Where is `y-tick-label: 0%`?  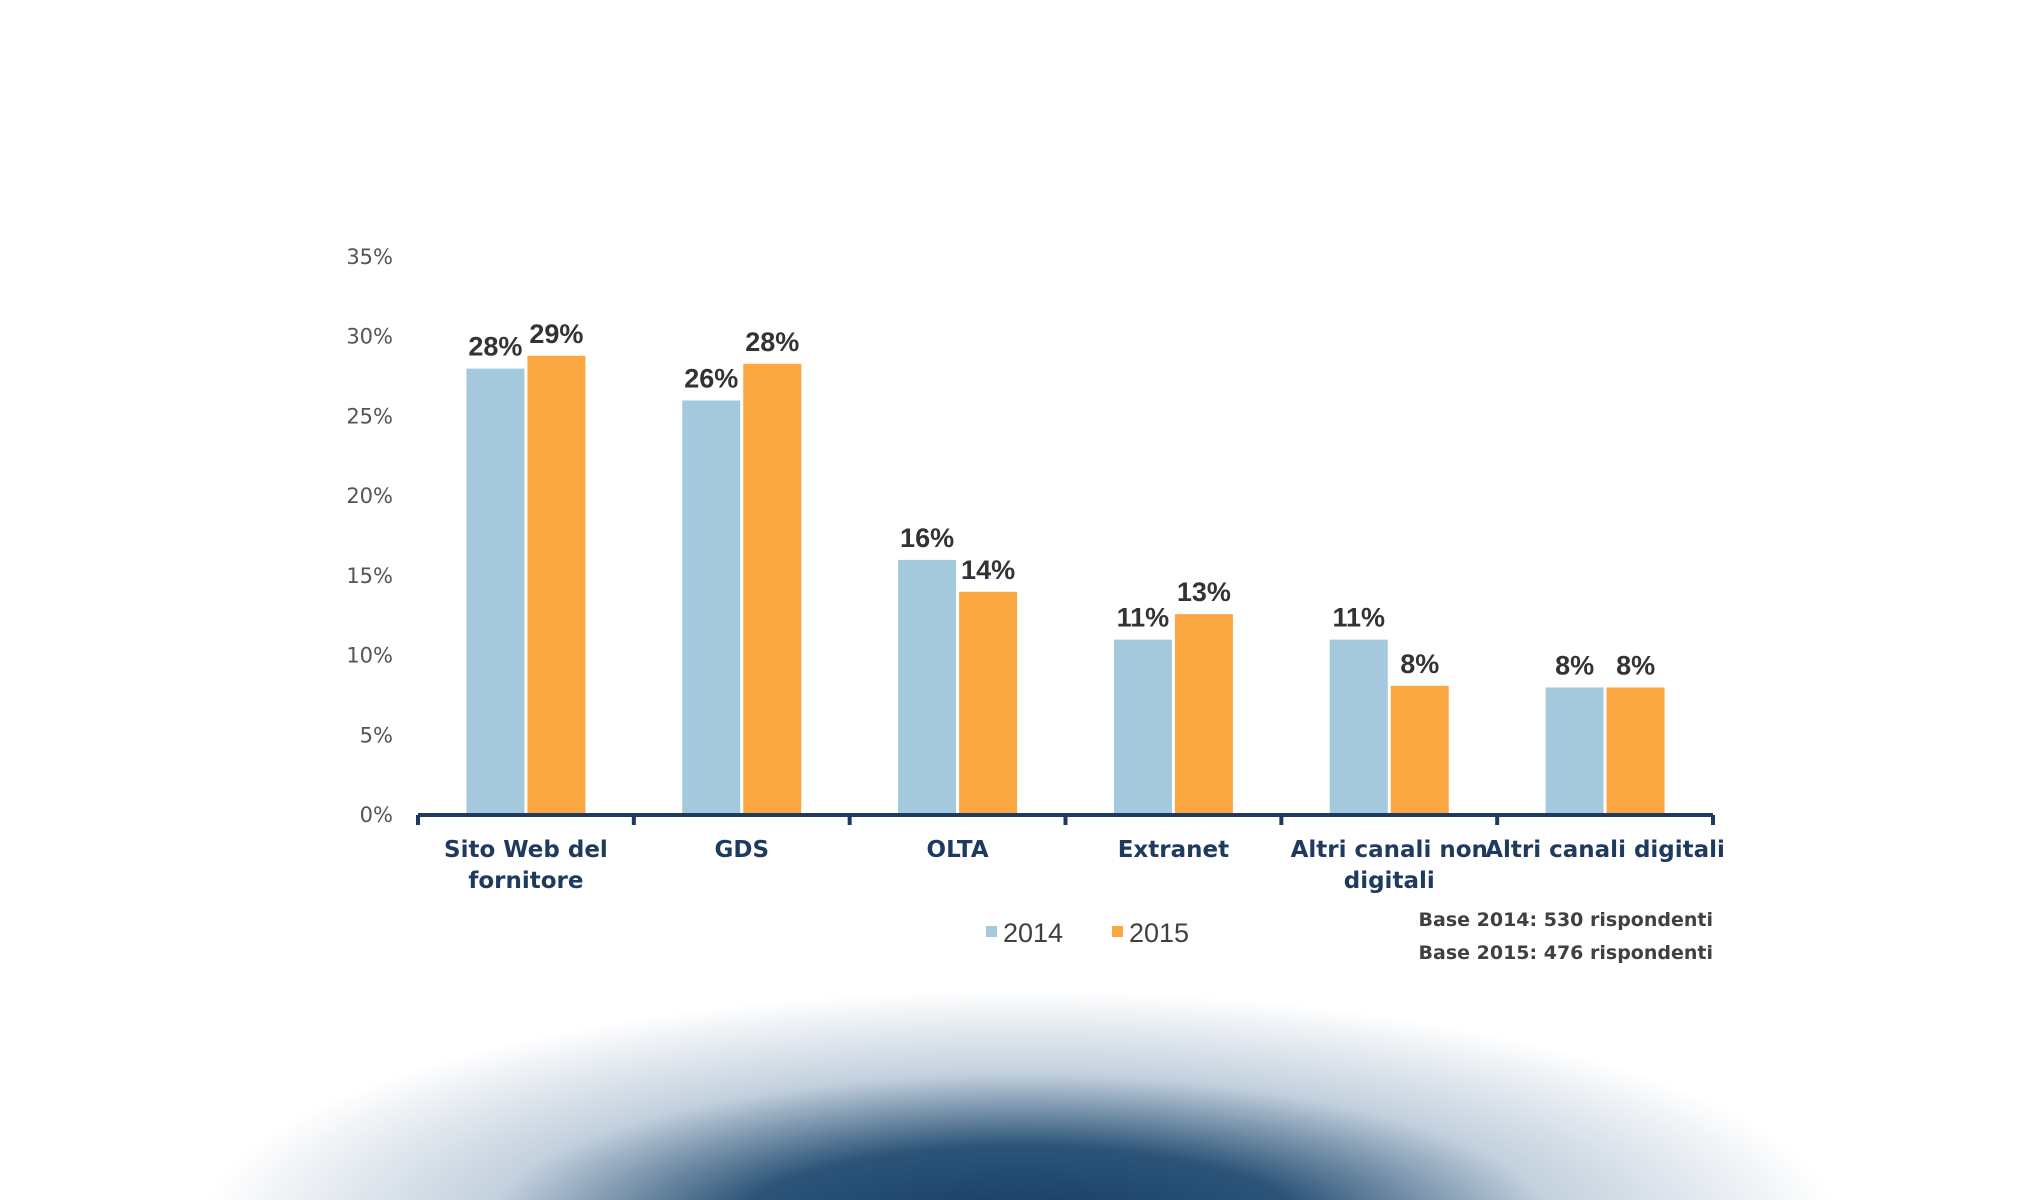
y-tick-label: 0% is located at coordinates (376, 815).